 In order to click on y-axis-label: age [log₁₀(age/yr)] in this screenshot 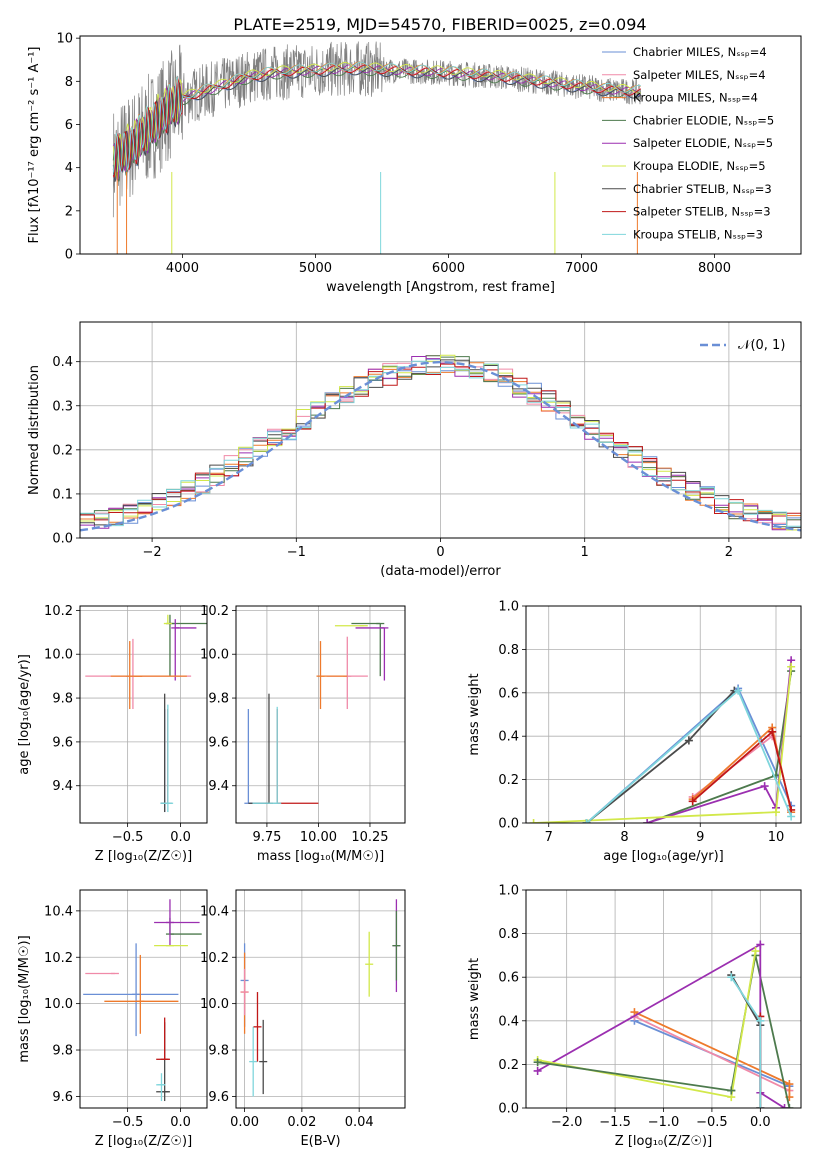, I will do `click(24, 714)`.